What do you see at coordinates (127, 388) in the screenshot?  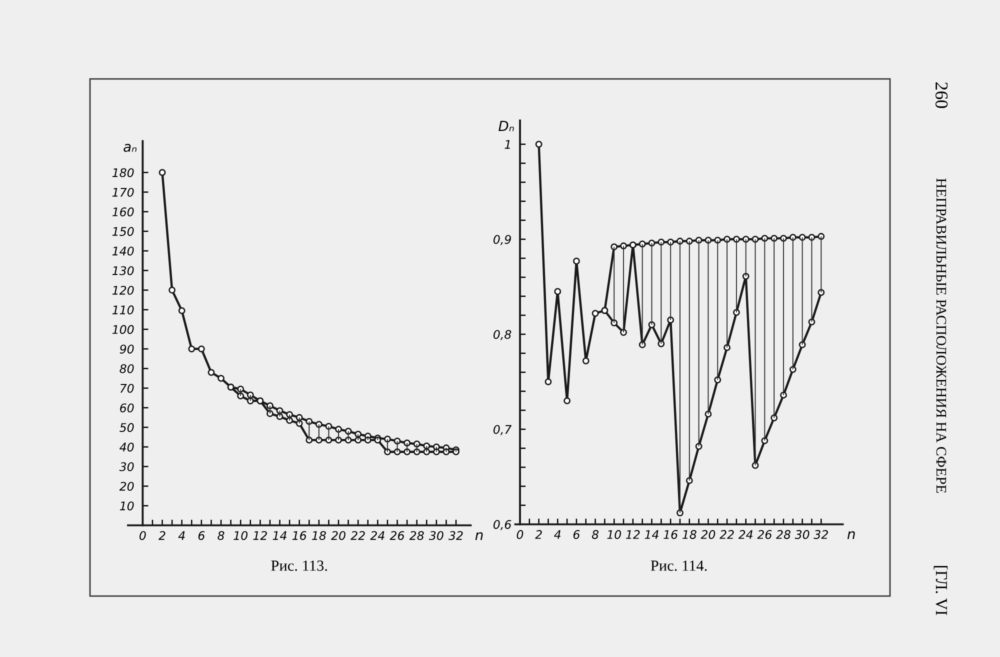 I see `y-tick-label: 70` at bounding box center [127, 388].